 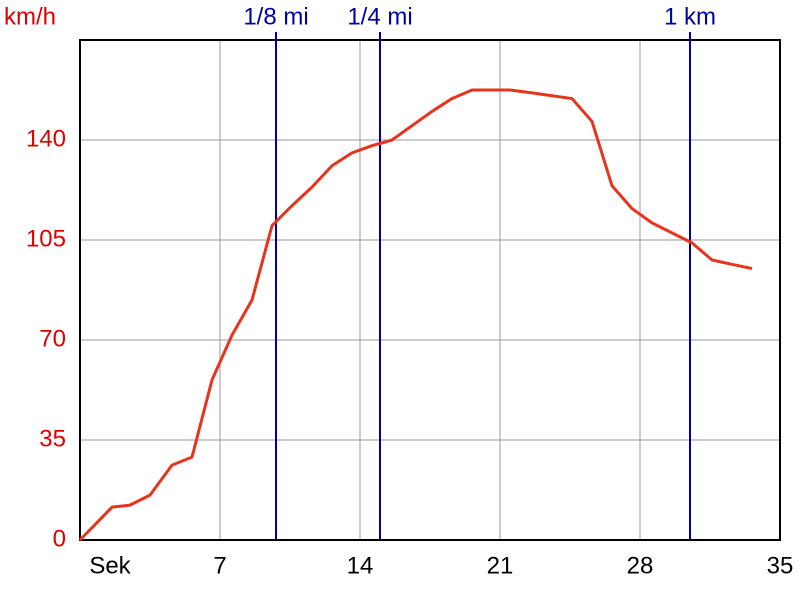 I want to click on marker-label: 1/8 mi, so click(x=275, y=16).